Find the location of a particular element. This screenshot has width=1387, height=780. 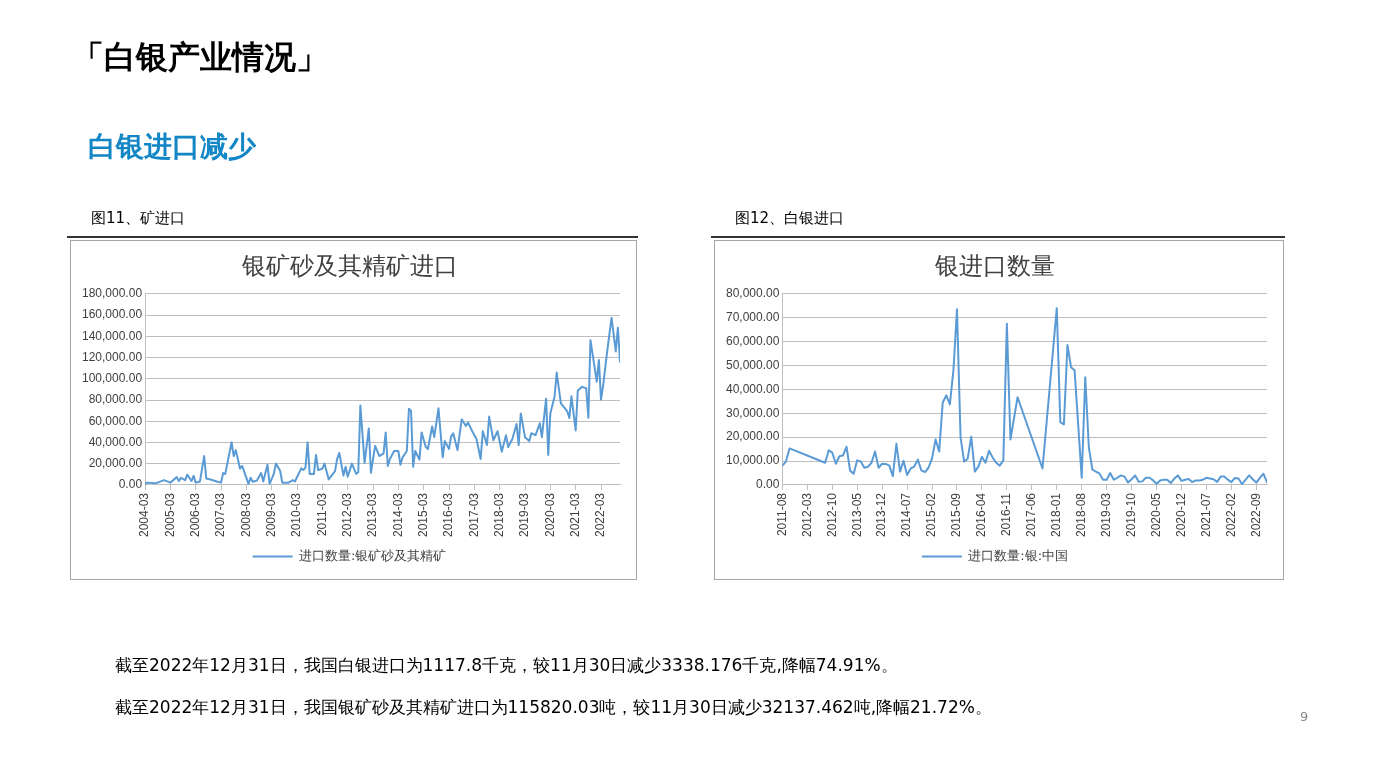

x-tick-label: 2011-08 is located at coordinates (781, 514).